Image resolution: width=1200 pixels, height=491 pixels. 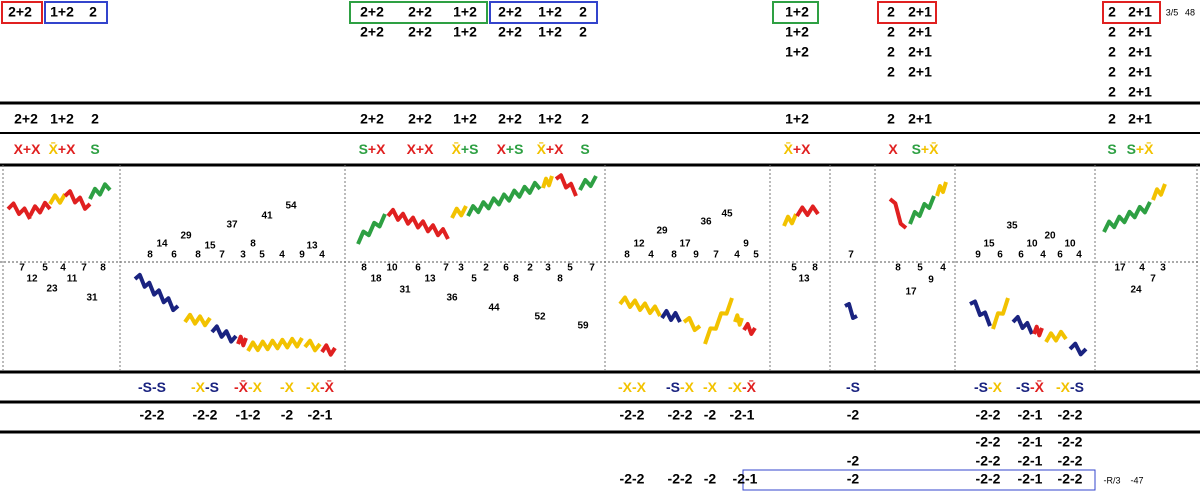 What do you see at coordinates (52, 289) in the screenshot?
I see `panel-number: 23` at bounding box center [52, 289].